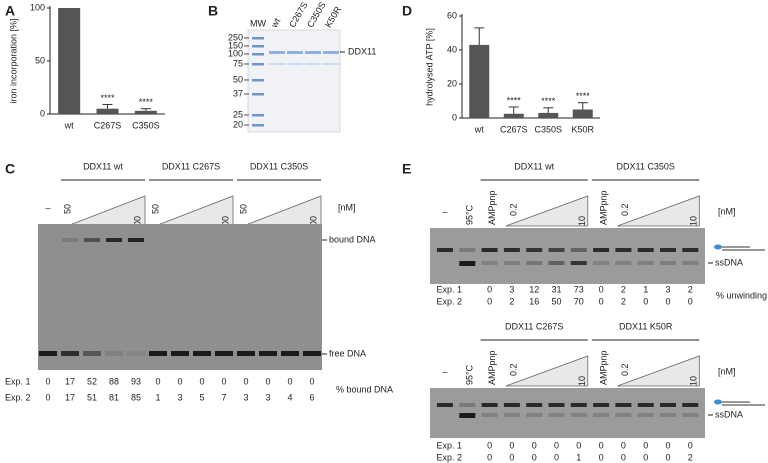  Describe the element at coordinates (42, 113) in the screenshot. I see `y-tick-label: 0` at that location.